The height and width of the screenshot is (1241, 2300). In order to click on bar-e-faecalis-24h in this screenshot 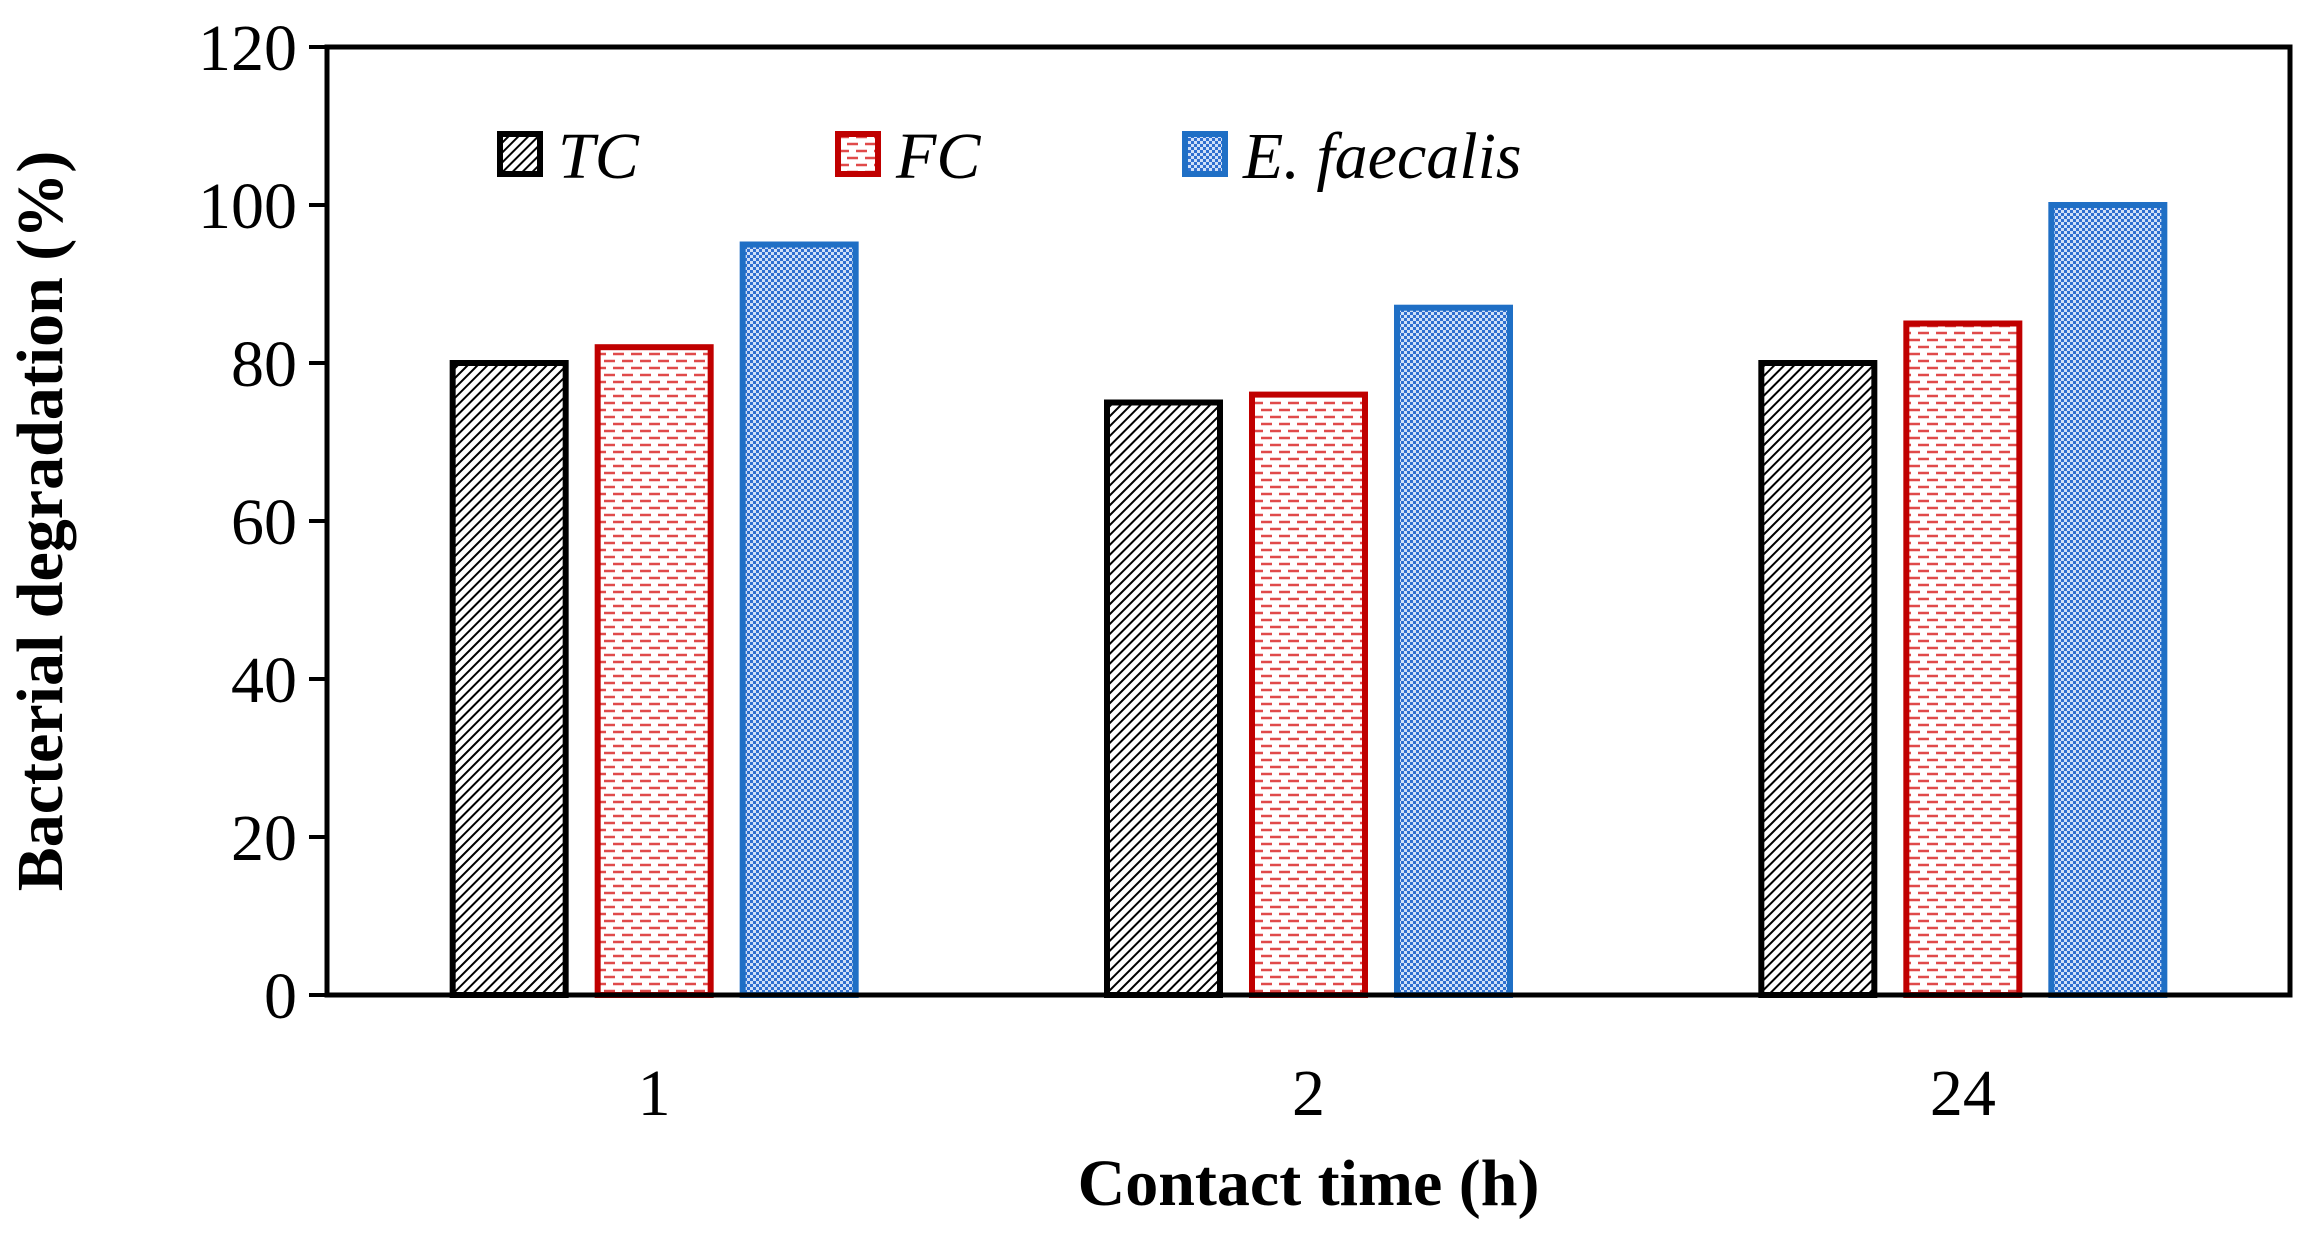, I will do `click(2108, 600)`.